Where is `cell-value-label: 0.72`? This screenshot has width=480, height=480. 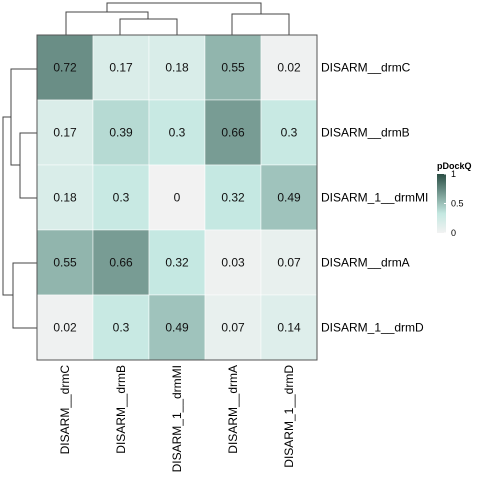
cell-value-label: 0.72 is located at coordinates (65, 68).